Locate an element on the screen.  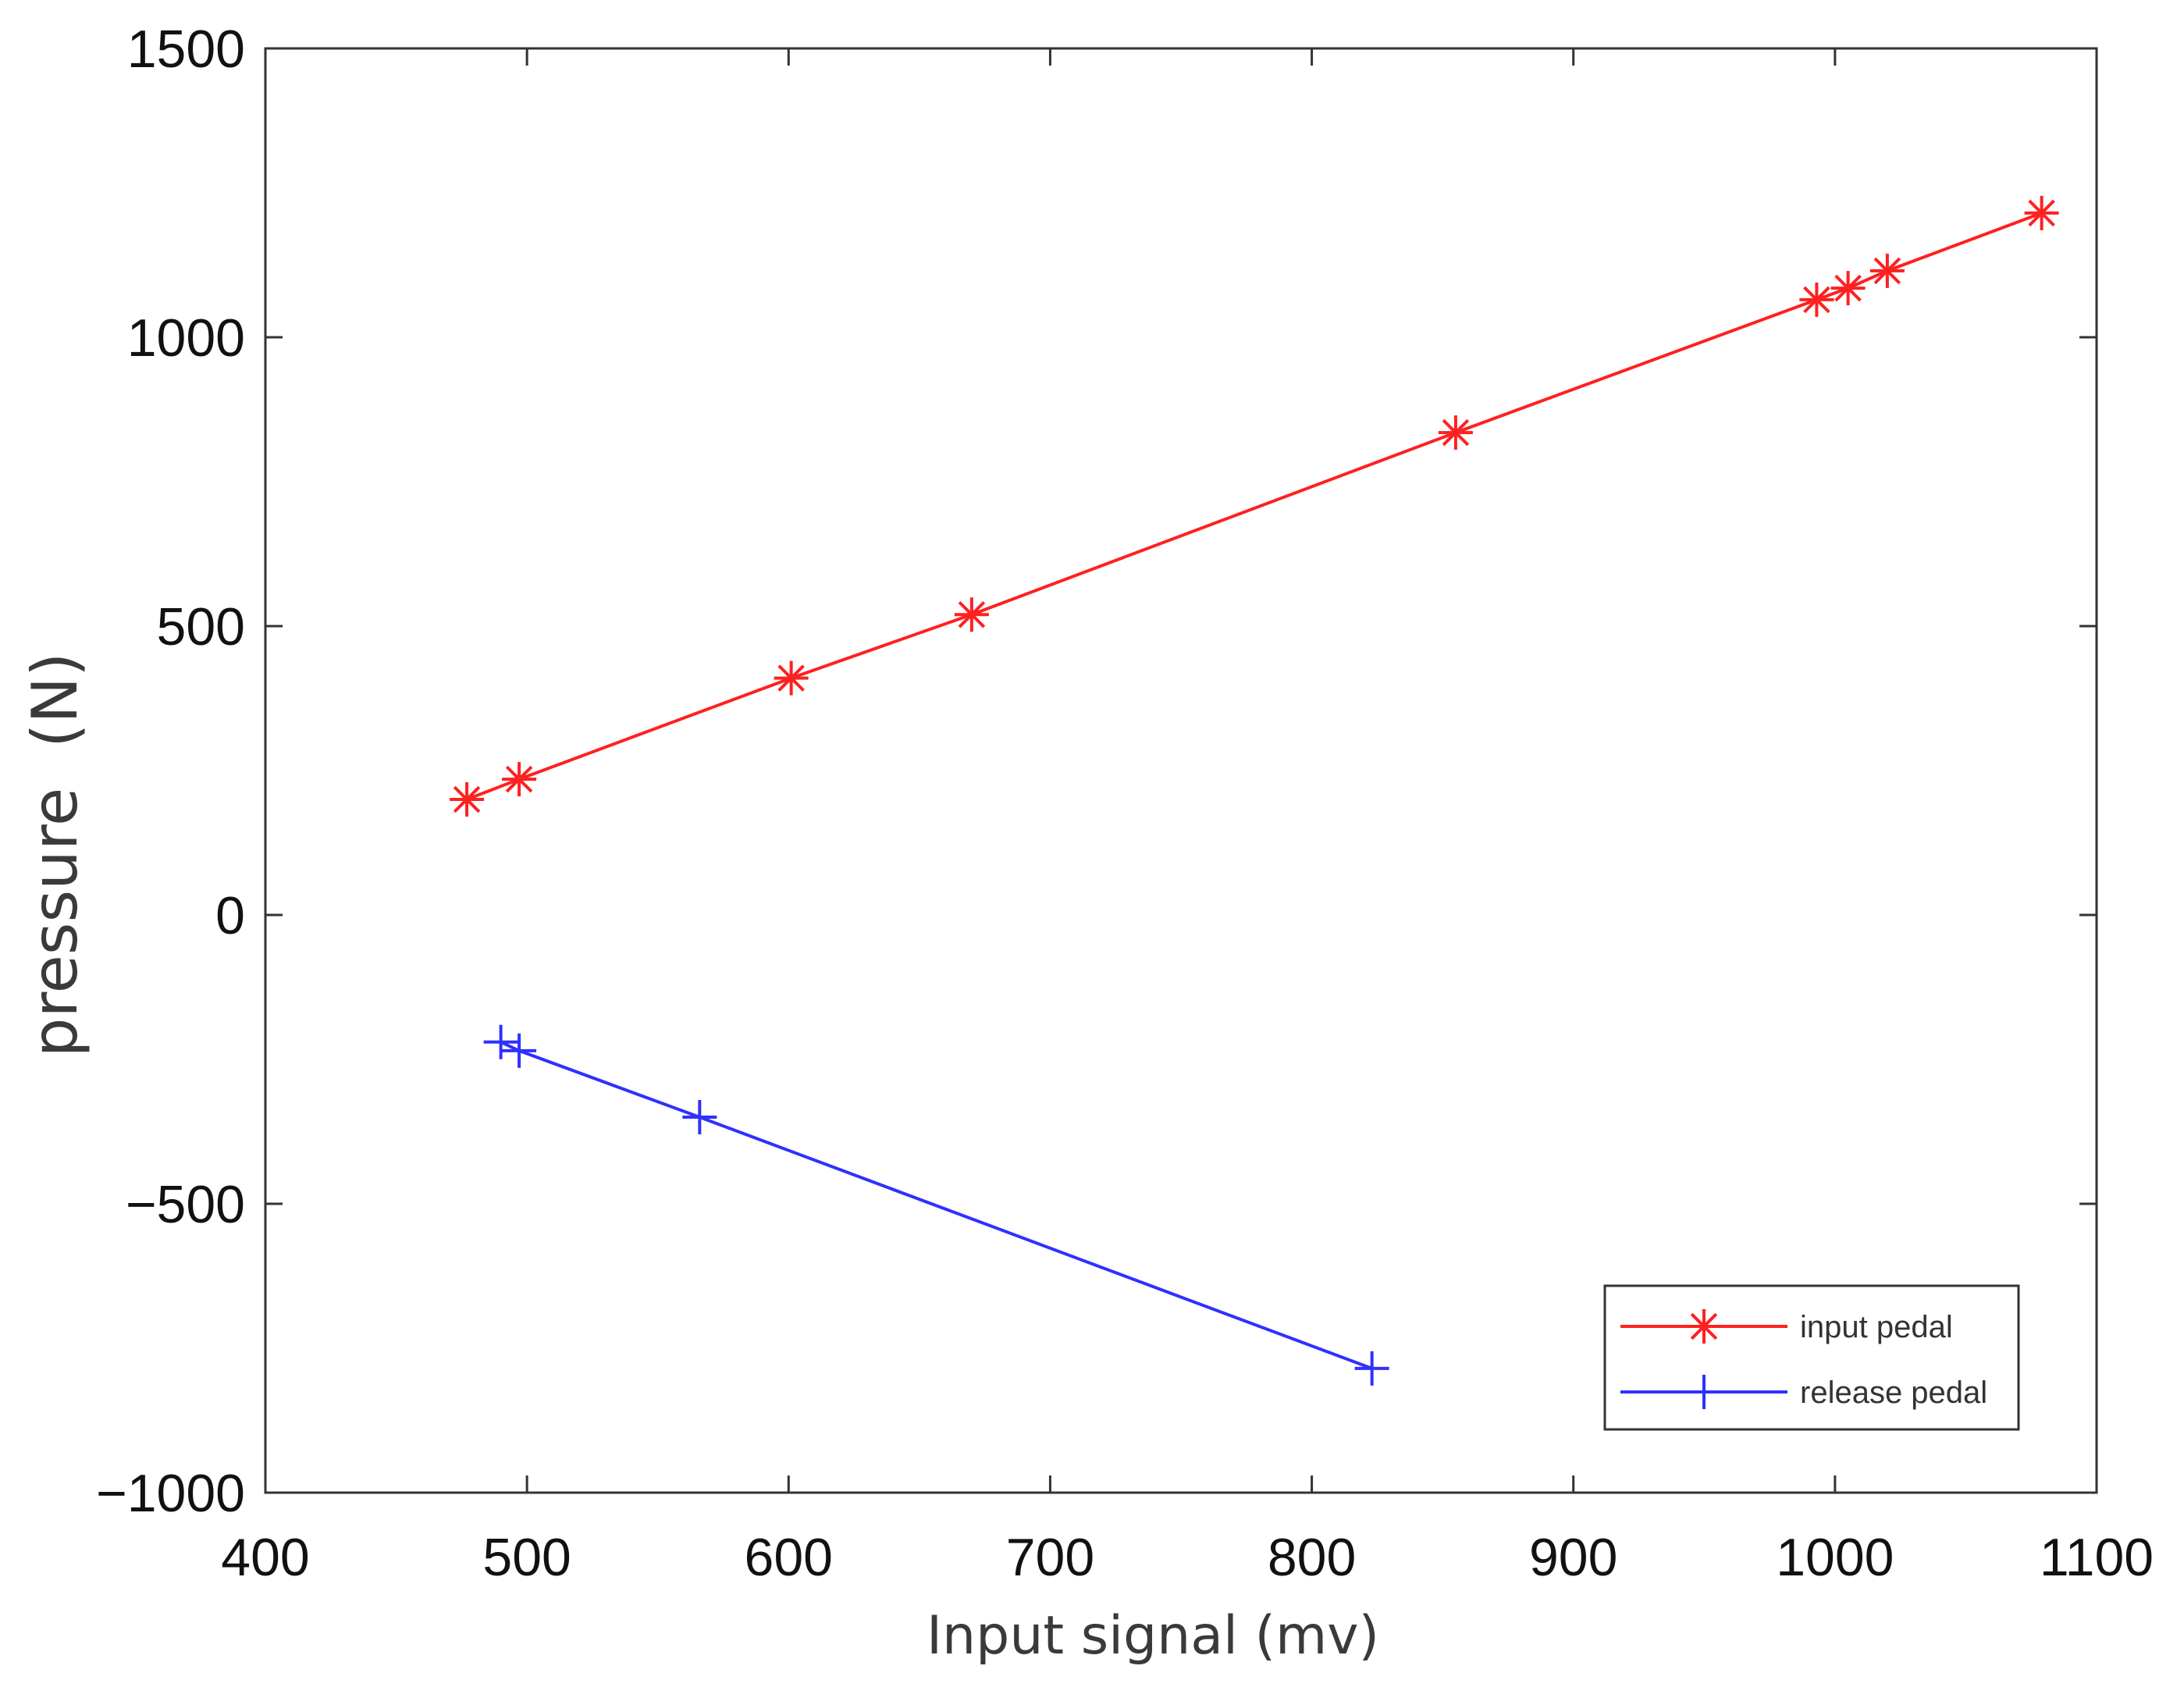
x-tick-label: 700 is located at coordinates (1050, 1558).